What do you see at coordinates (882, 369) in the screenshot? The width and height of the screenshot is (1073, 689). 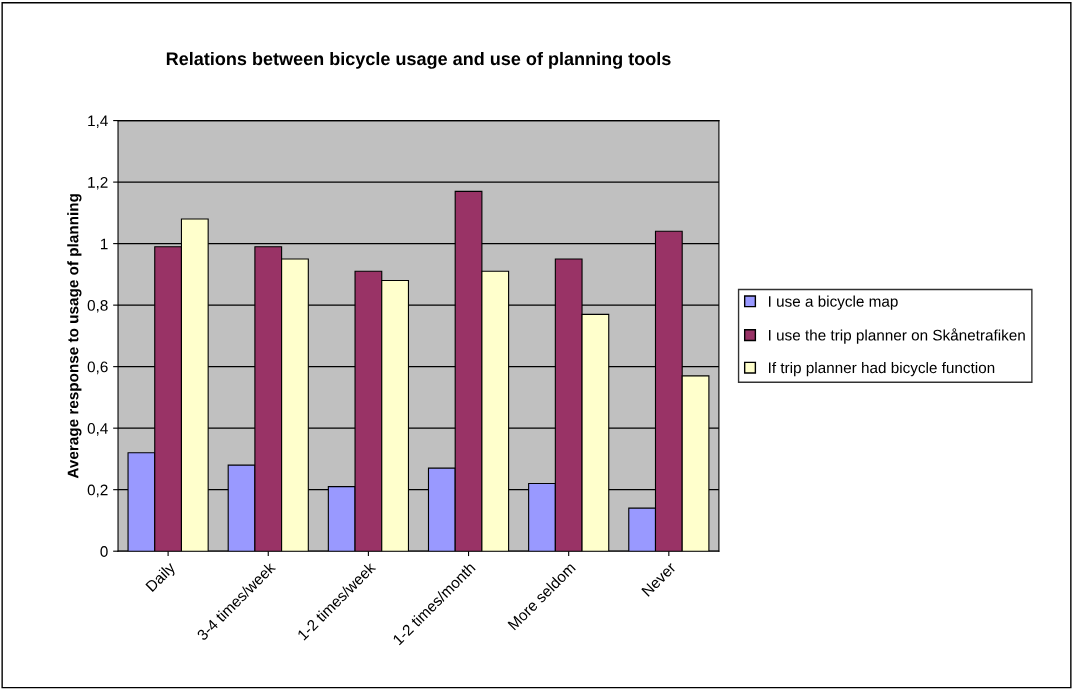 I see `legend-label: If trip planner had bicycle function` at bounding box center [882, 369].